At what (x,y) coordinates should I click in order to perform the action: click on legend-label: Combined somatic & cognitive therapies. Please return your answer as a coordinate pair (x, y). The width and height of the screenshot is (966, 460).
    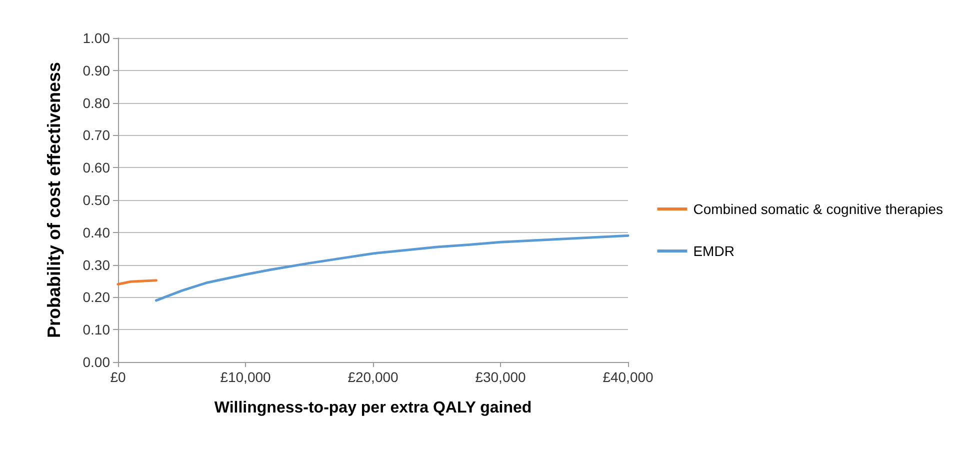
    Looking at the image, I should click on (818, 209).